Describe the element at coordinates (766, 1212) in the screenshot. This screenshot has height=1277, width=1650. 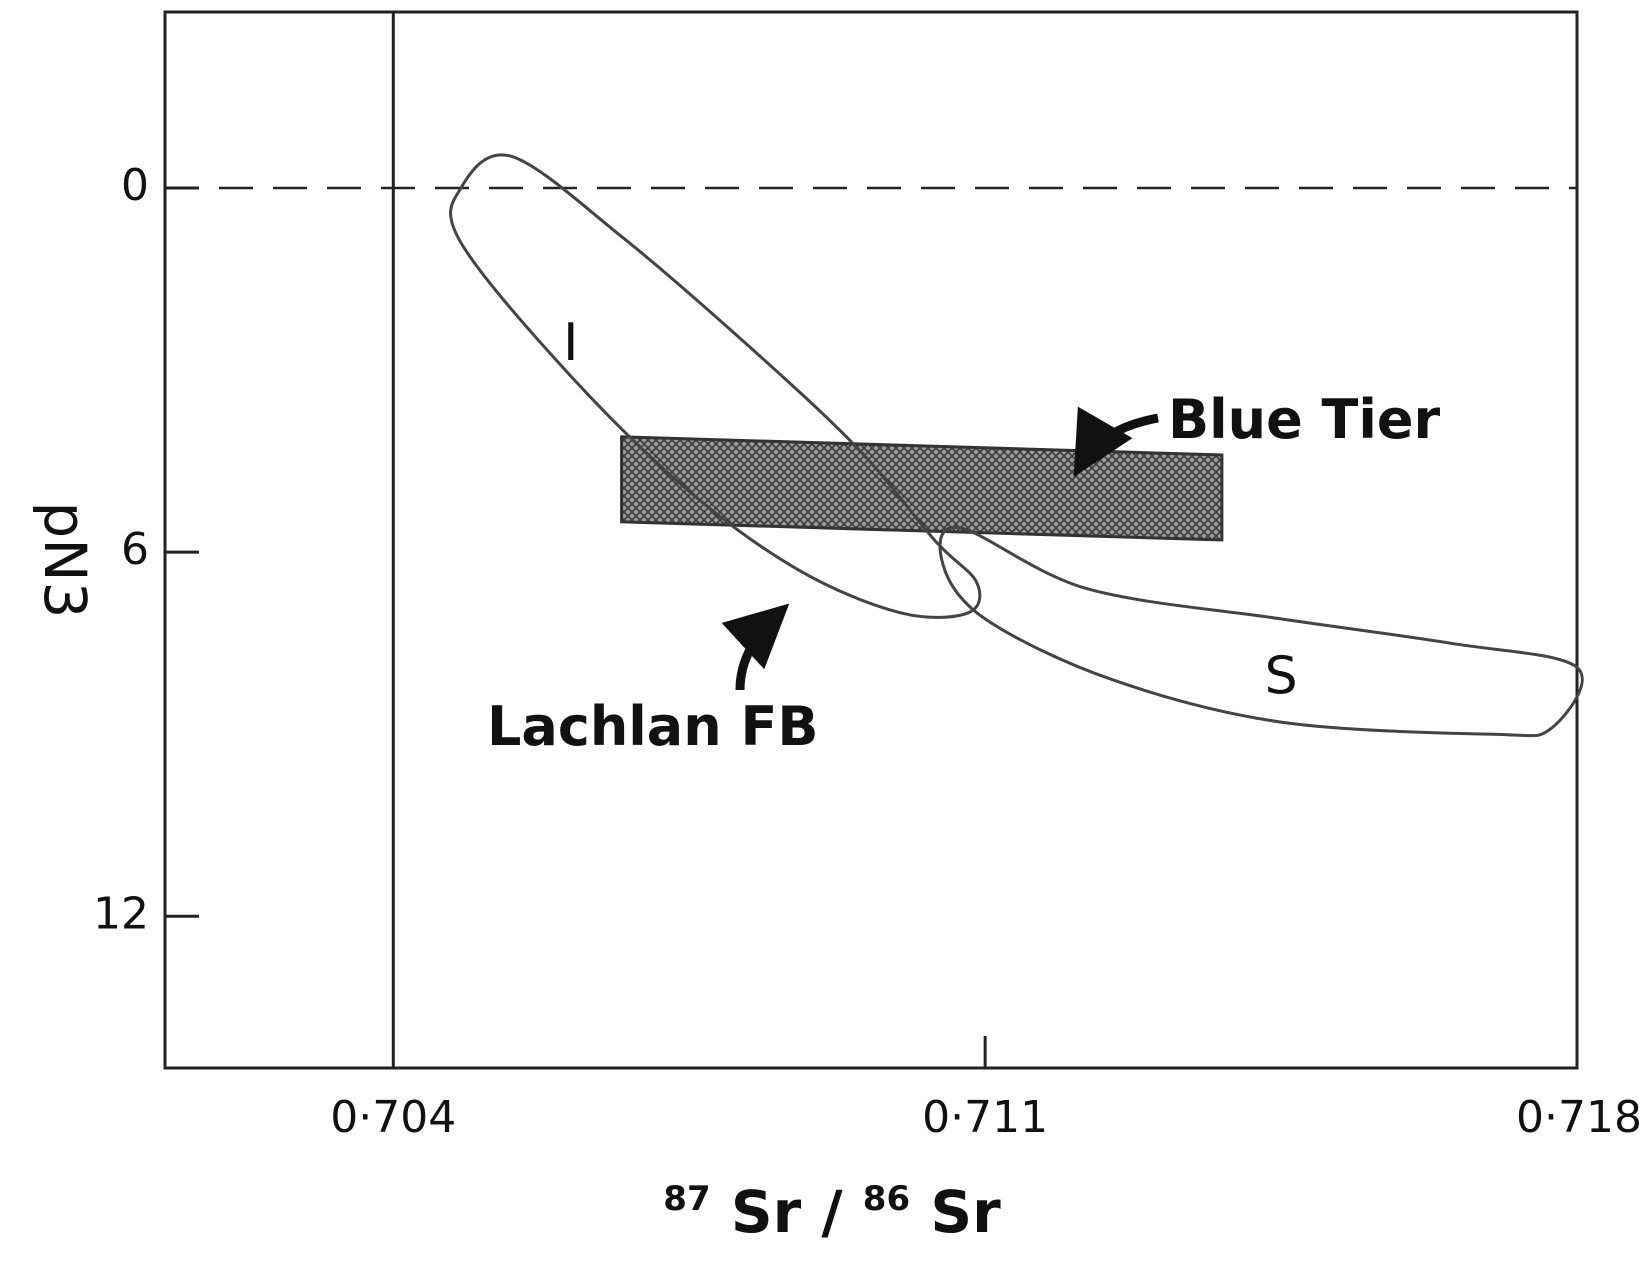
I see `x-label-element-1: Sr` at that location.